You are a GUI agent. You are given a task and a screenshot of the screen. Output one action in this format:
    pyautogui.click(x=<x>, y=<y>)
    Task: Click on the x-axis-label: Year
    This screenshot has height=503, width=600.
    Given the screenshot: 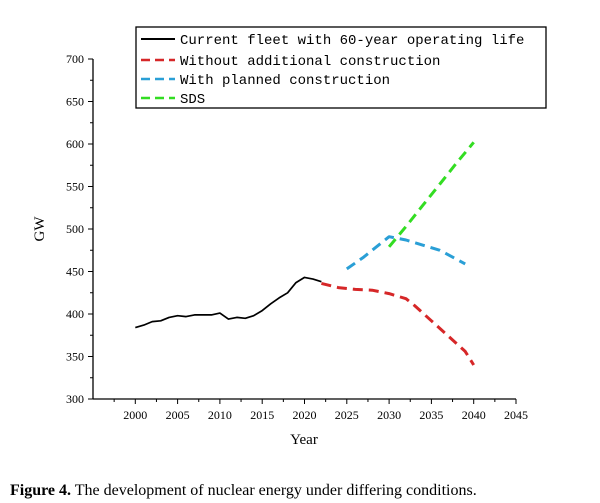 What is the action you would take?
    pyautogui.click(x=304, y=440)
    